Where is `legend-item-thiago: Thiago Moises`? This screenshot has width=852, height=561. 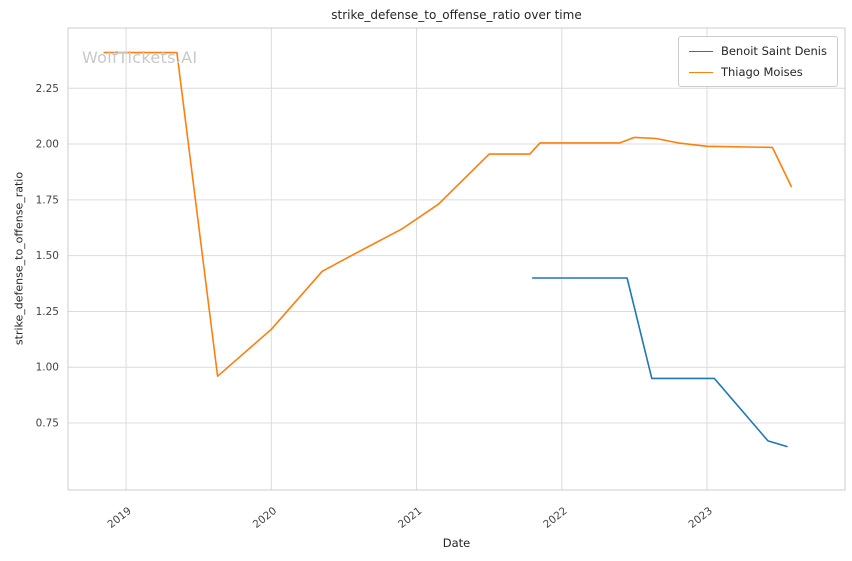
legend-item-thiago: Thiago Moises is located at coordinates (757, 72).